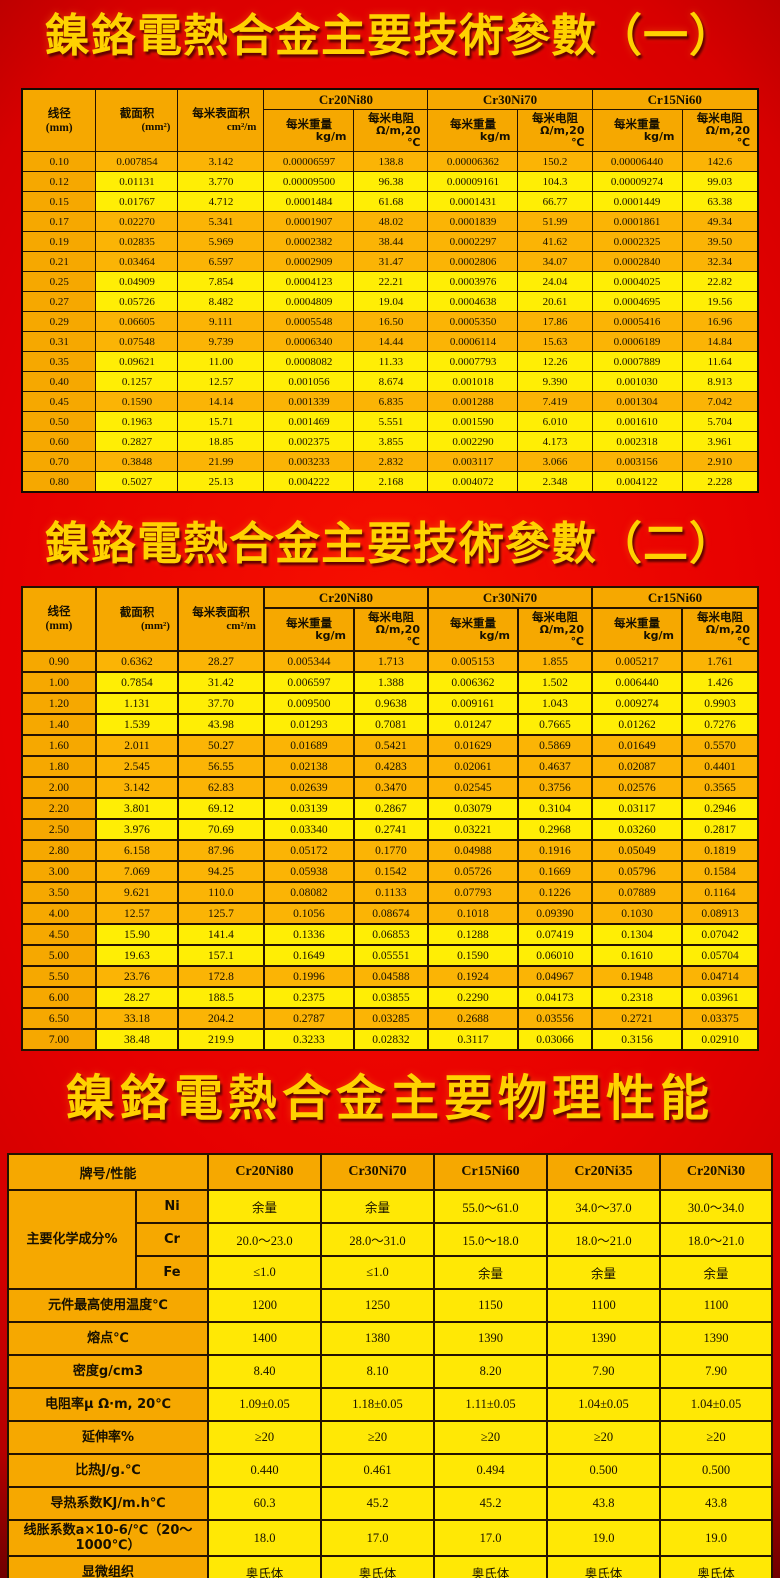 This screenshot has width=780, height=1578. What do you see at coordinates (720, 341) in the screenshot?
I see `value-cell: 14.84` at bounding box center [720, 341].